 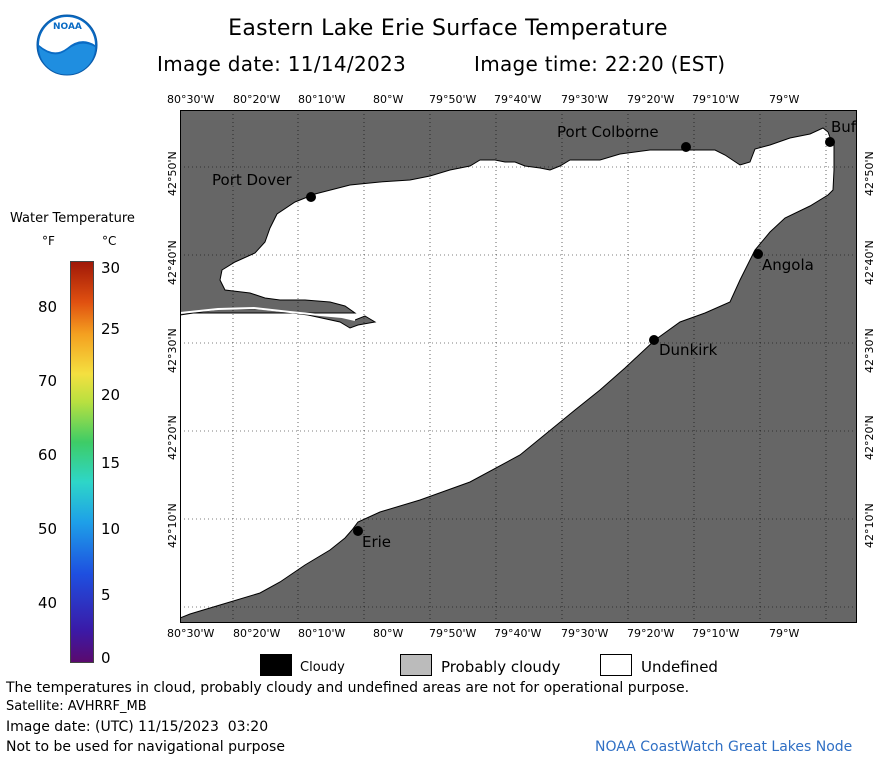 What do you see at coordinates (448, 28) in the screenshot?
I see `page-title: Eastern Lake Erie Surface Temperature` at bounding box center [448, 28].